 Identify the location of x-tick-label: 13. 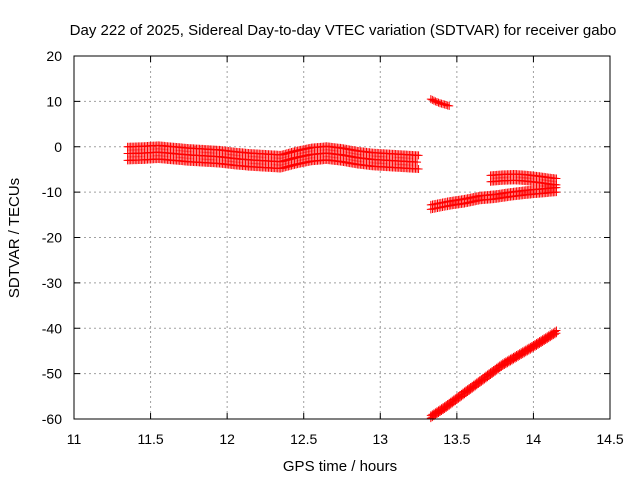
(380, 439).